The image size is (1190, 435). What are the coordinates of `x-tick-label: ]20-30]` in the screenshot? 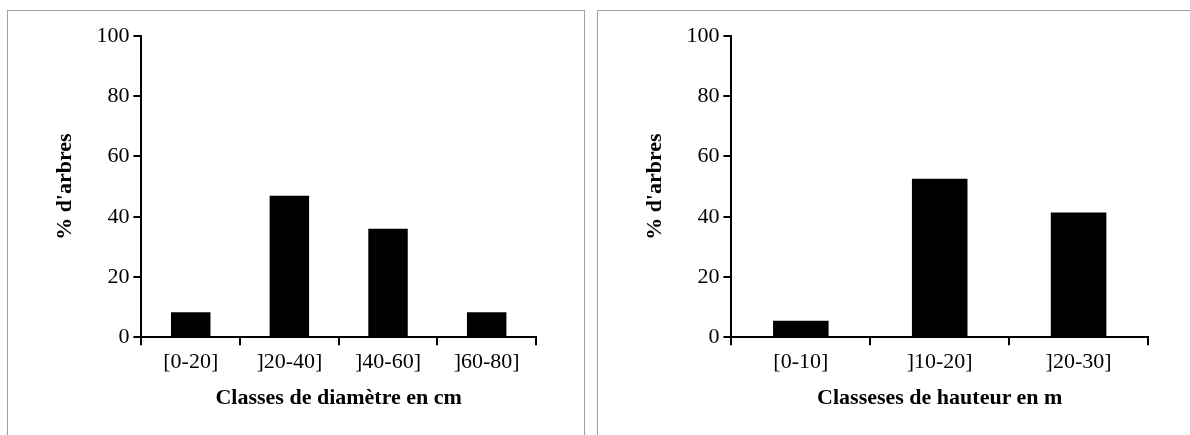 It's located at (1078, 361).